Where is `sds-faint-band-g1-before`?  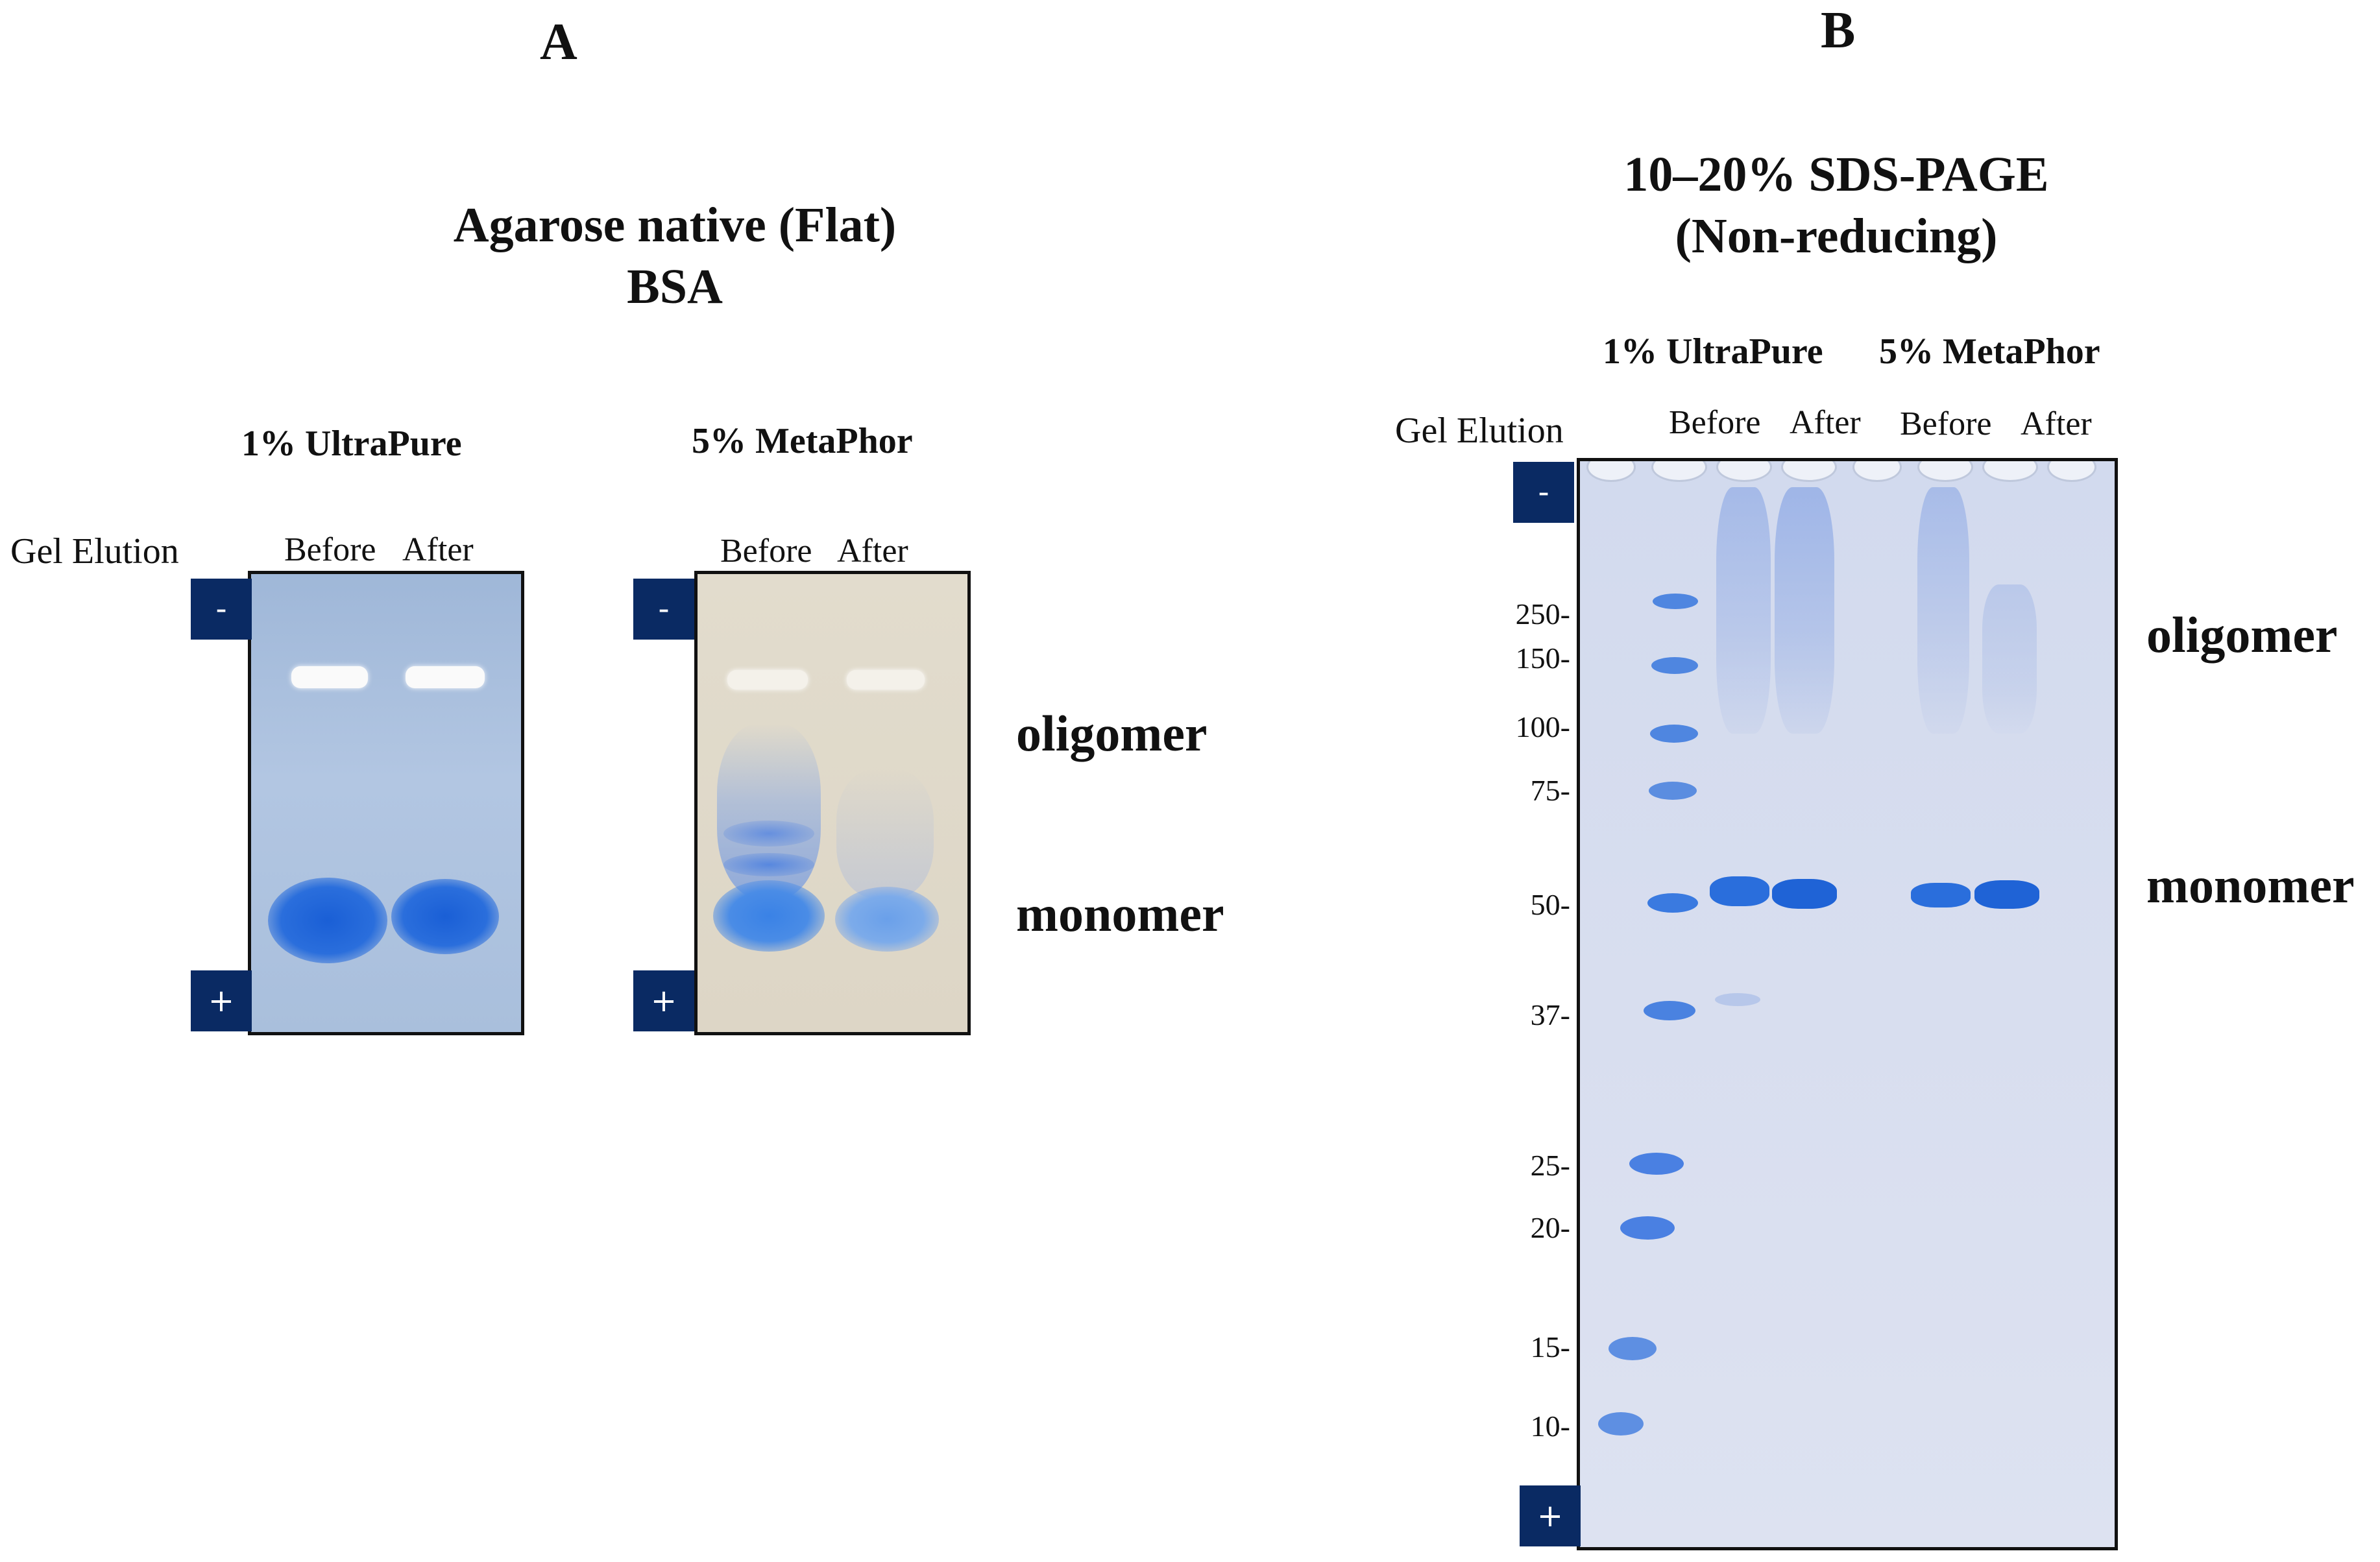 sds-faint-band-g1-before is located at coordinates (1737, 999).